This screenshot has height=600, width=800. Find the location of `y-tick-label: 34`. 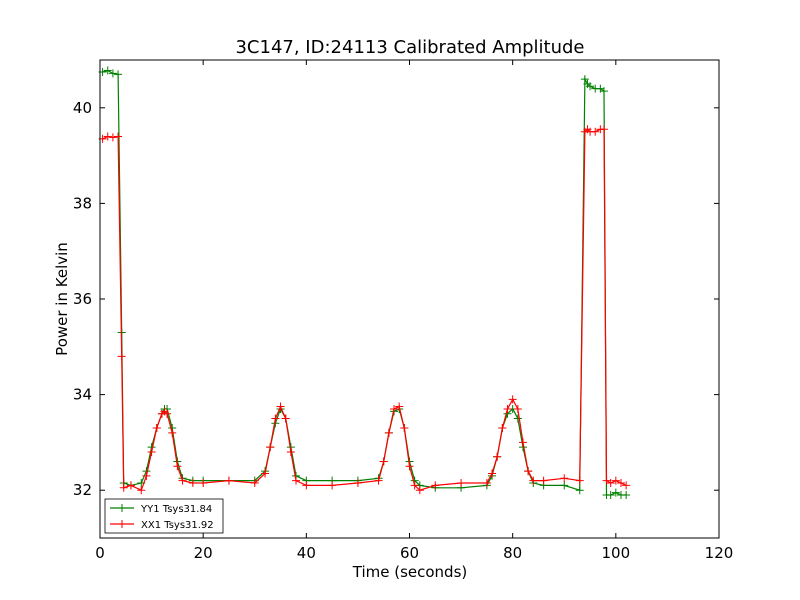

y-tick-label: 34 is located at coordinates (82, 395).